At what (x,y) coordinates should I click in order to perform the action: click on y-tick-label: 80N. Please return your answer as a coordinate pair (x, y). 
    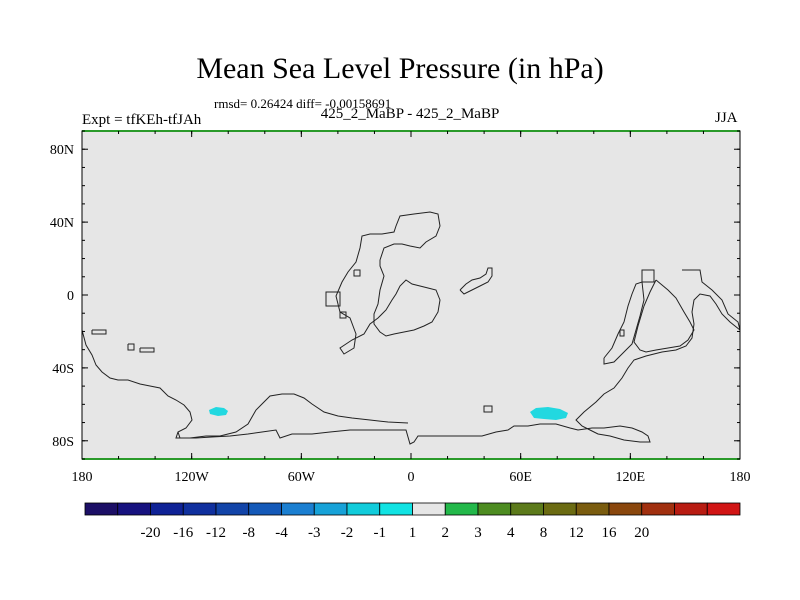
    Looking at the image, I should click on (62, 150).